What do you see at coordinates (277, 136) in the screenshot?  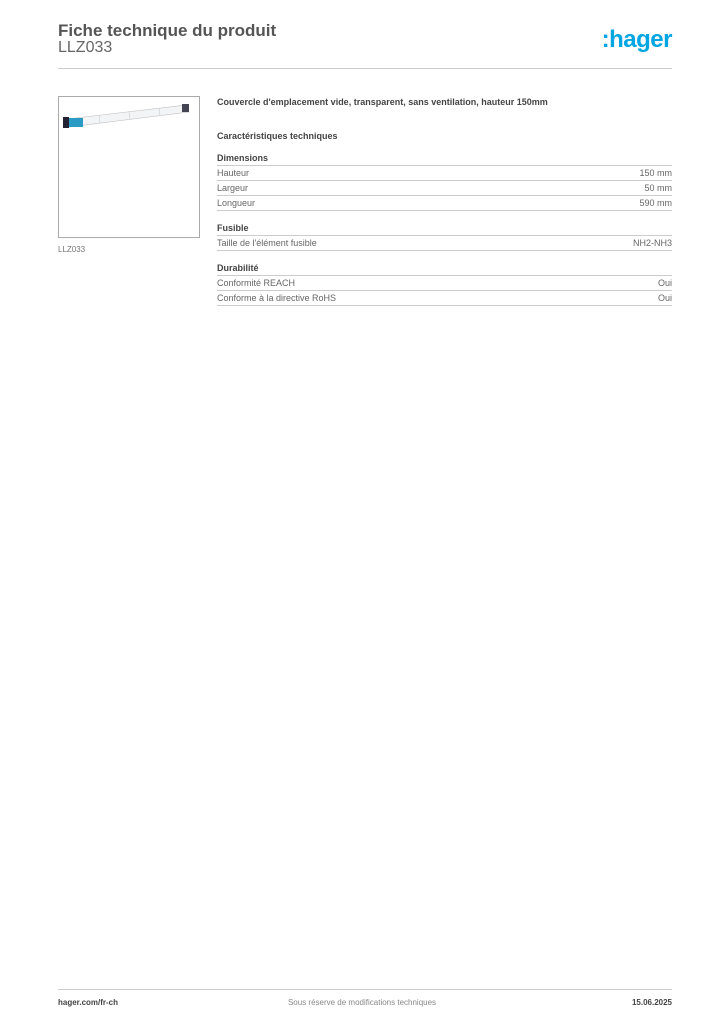 I see `specs-heading: Caractéristiques techniques` at bounding box center [277, 136].